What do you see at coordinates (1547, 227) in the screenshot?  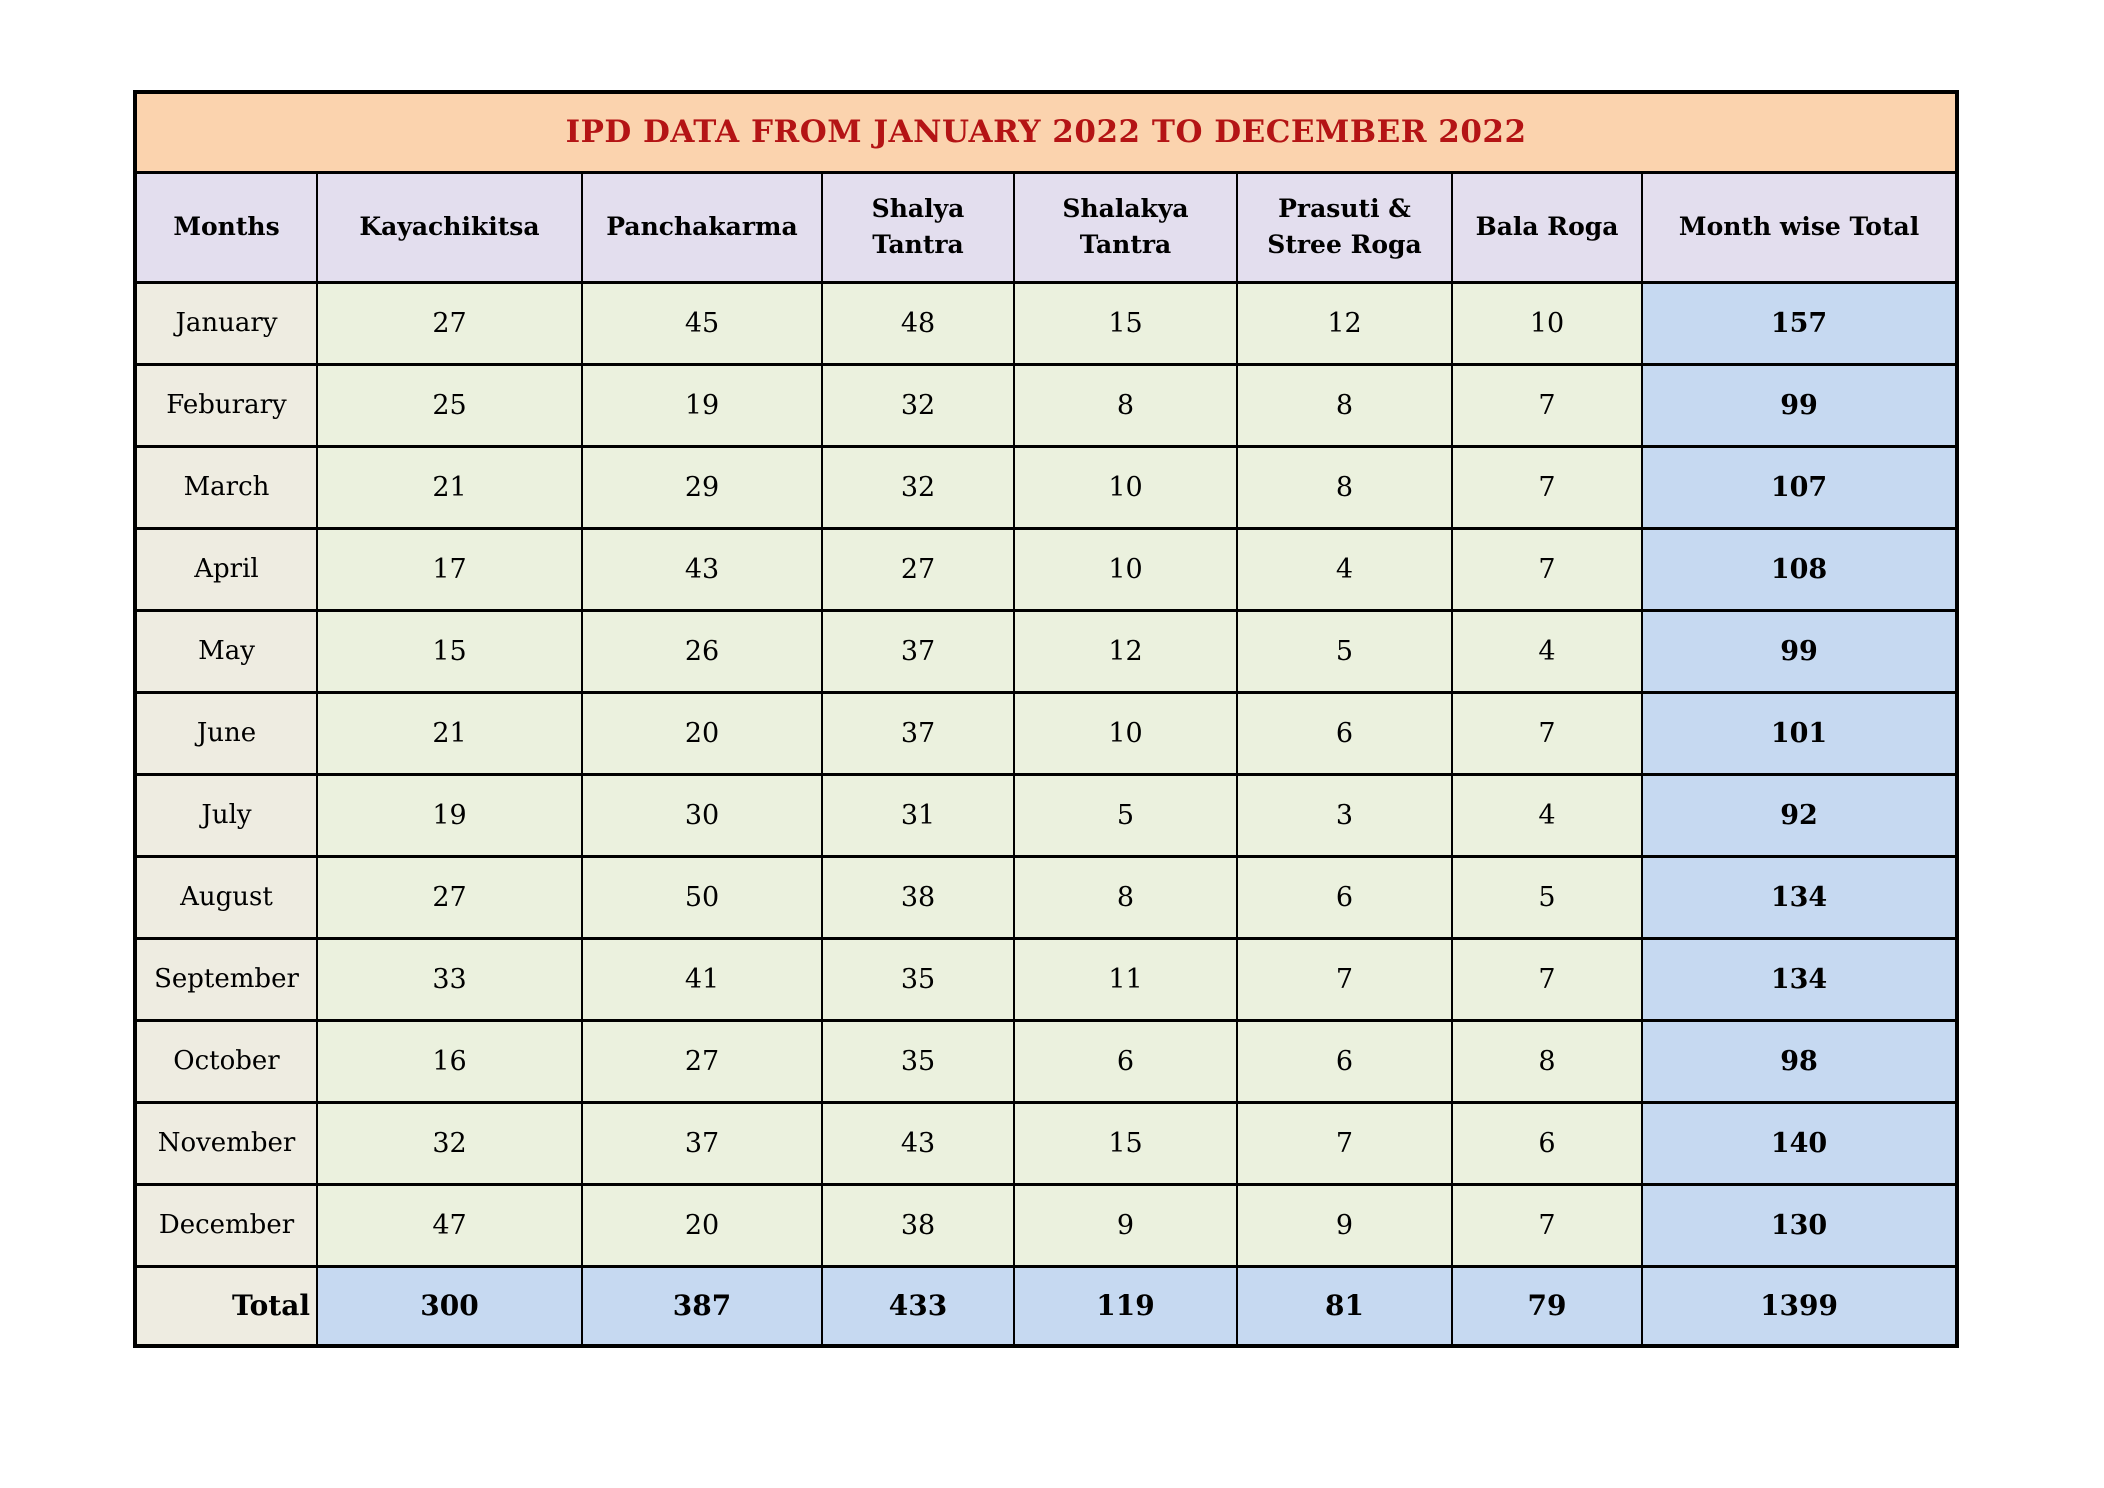 I see `col-header-bala-roga: Bala Roga` at bounding box center [1547, 227].